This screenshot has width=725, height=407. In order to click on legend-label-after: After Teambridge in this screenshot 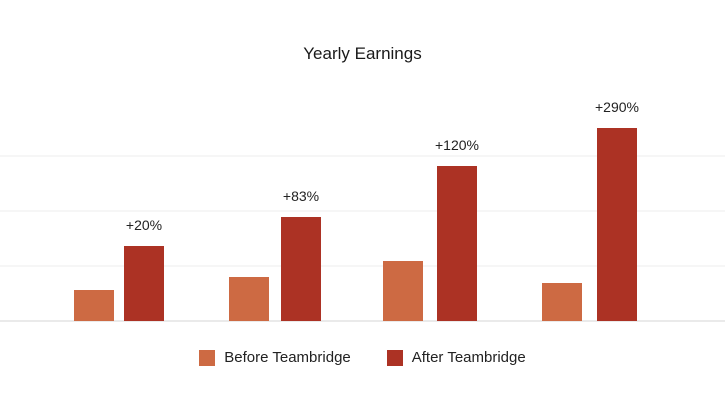, I will do `click(468, 357)`.